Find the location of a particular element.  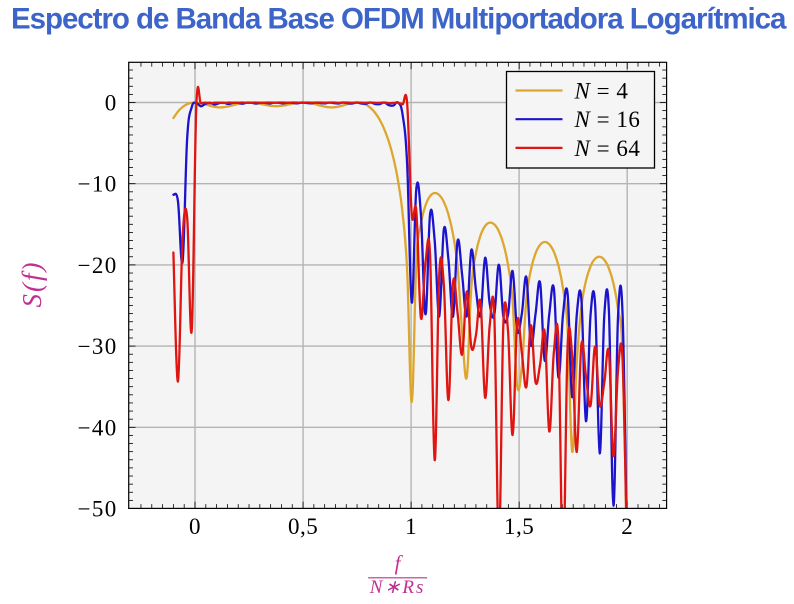

svg-text: N = 16 is located at coordinates (607, 119).